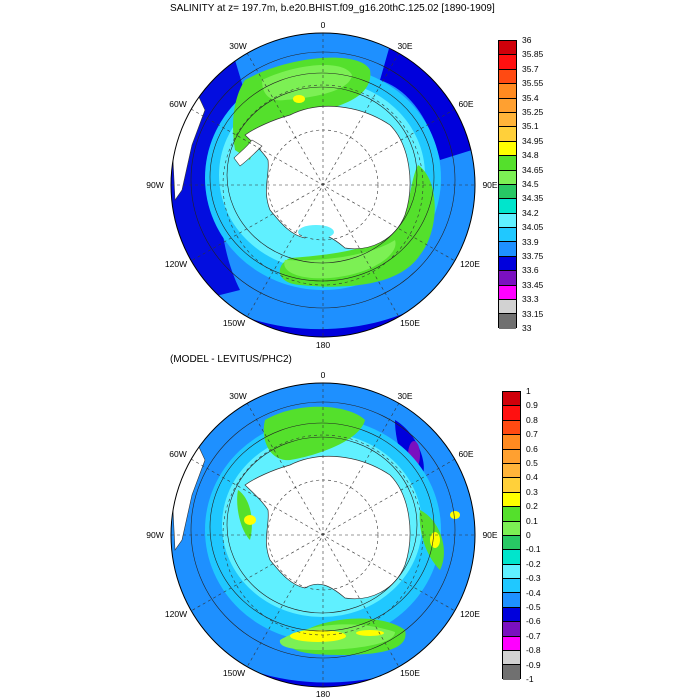 This screenshot has width=700, height=700. What do you see at coordinates (533, 83) in the screenshot?
I see `colorbar-label: 35.55` at bounding box center [533, 83].